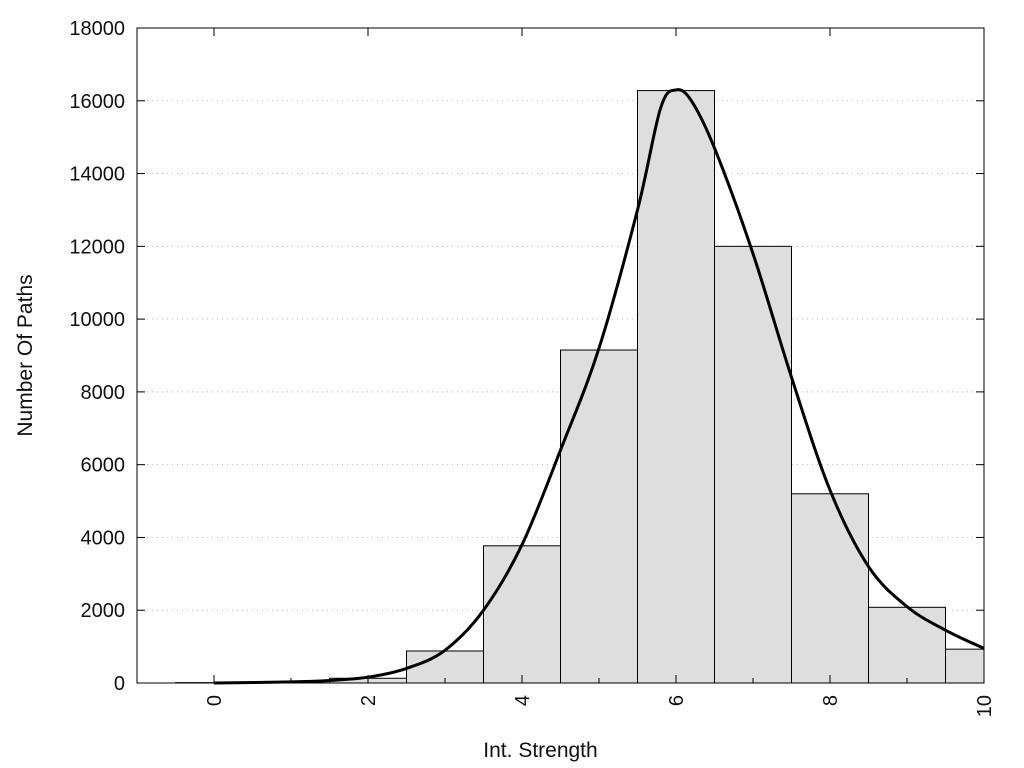  Describe the element at coordinates (97, 247) in the screenshot. I see `y-tick-label: 12000` at that location.